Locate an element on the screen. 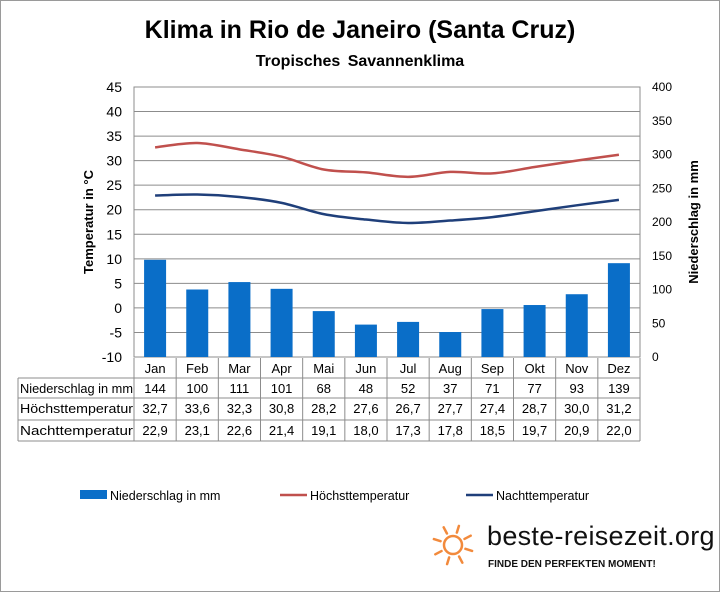 Image resolution: width=720 pixels, height=592 pixels. x-tick-label: Feb is located at coordinates (197, 368).